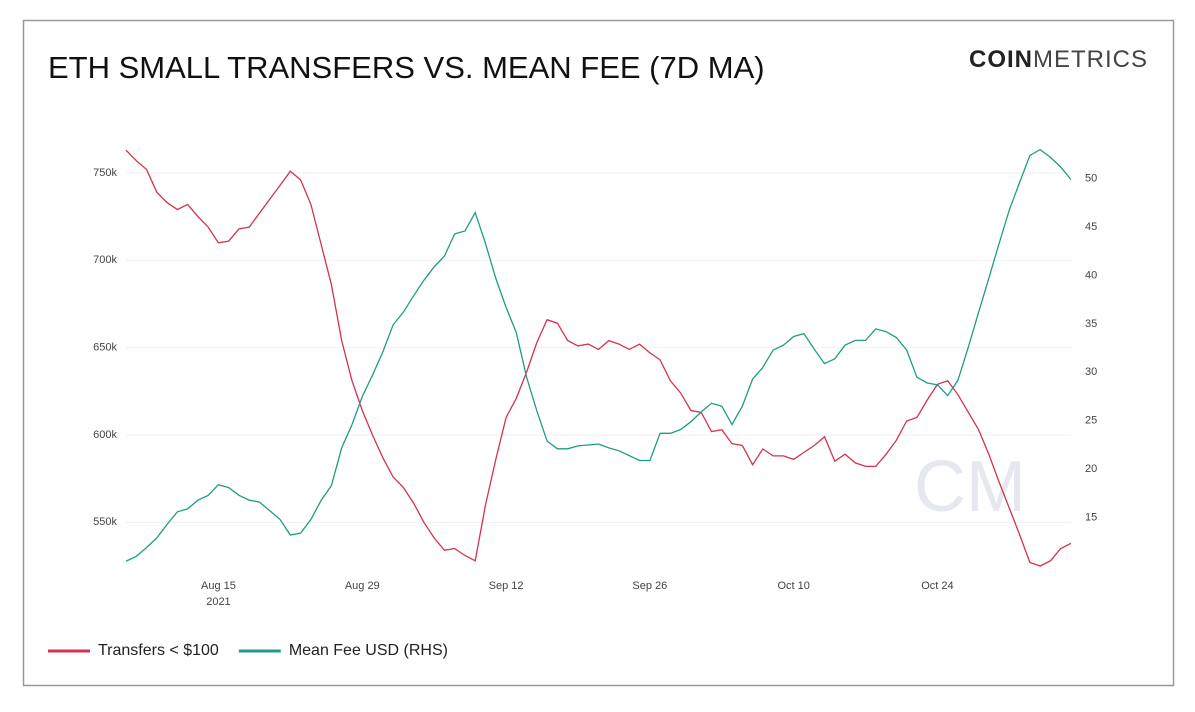 This screenshot has width=1195, height=712. Describe the element at coordinates (1001, 59) in the screenshot. I see `brand-bold: COIN` at that location.